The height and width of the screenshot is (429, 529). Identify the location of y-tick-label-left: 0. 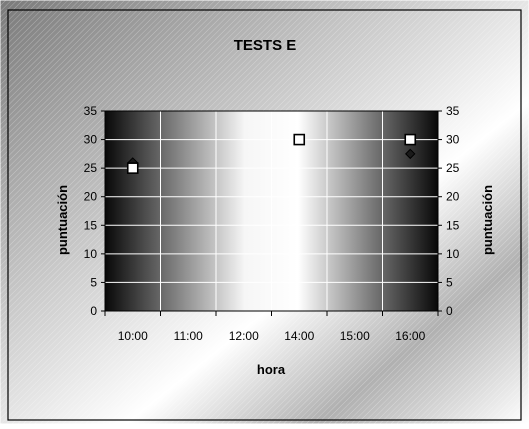
(93, 311).